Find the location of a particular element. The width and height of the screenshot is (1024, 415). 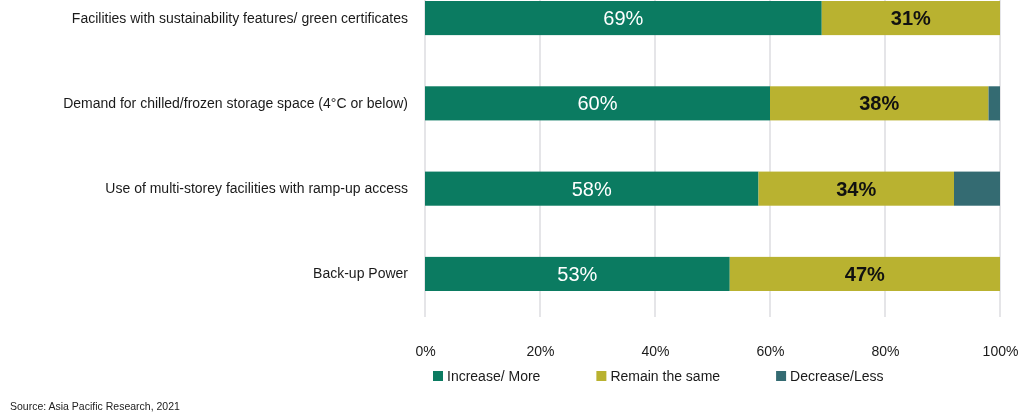

legend-label: Increase/ More is located at coordinates (494, 376).